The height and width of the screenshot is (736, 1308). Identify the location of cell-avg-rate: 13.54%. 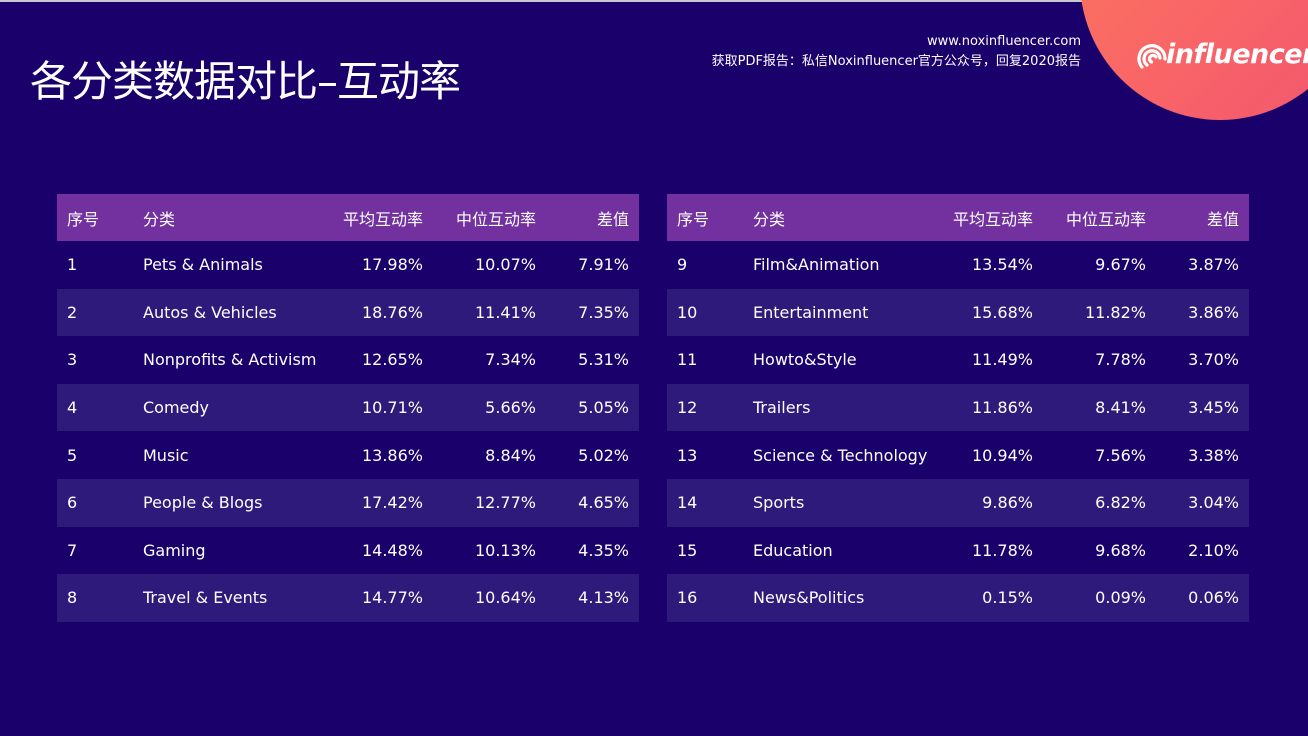
(978, 265).